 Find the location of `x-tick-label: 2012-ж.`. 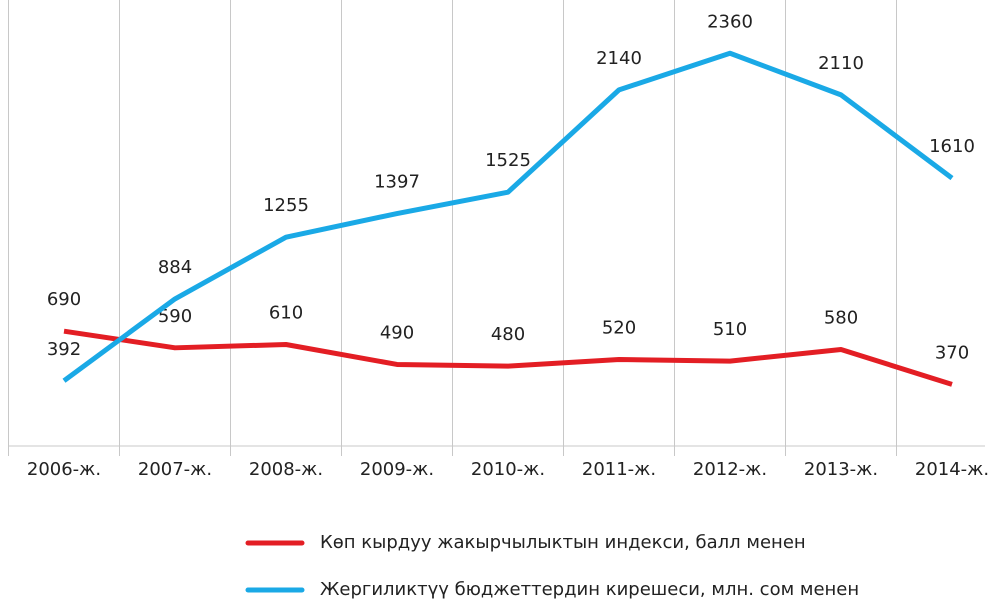

x-tick-label: 2012-ж. is located at coordinates (730, 469).